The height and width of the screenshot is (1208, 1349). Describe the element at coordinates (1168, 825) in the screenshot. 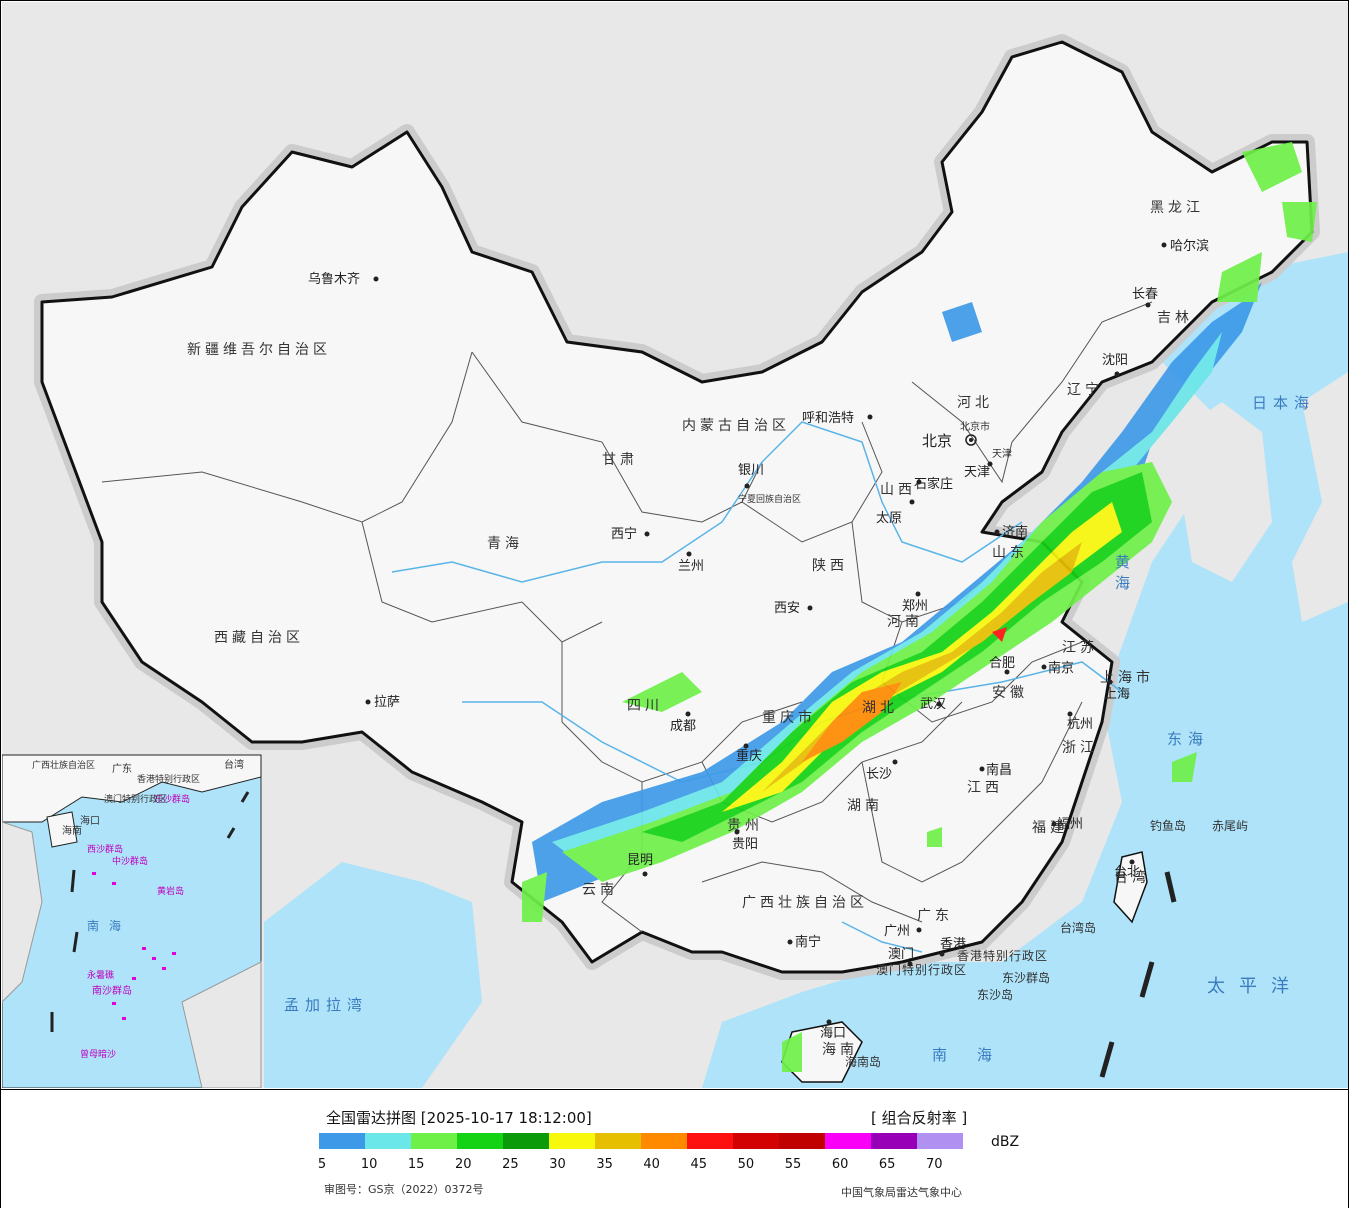

I see `island-diaoyu: 钓鱼岛` at that location.